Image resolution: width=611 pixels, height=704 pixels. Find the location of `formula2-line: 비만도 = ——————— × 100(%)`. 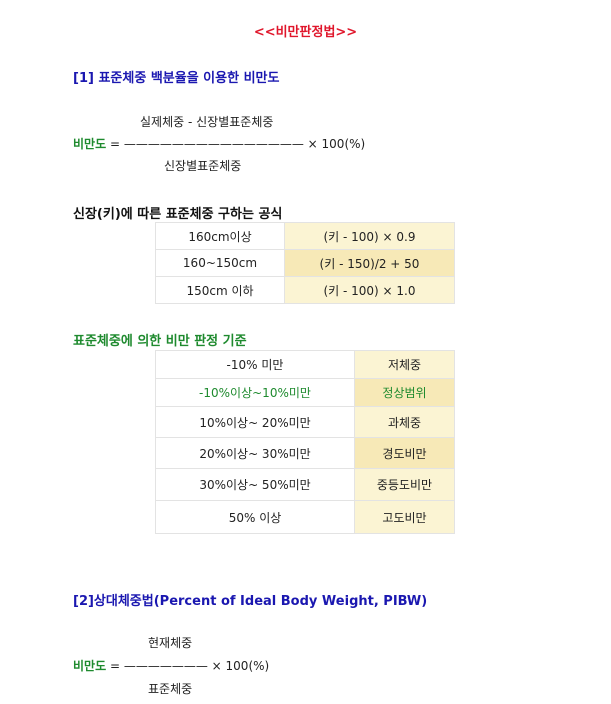

formula2-line: 비만도 = ——————— × 100(%) is located at coordinates (171, 665).